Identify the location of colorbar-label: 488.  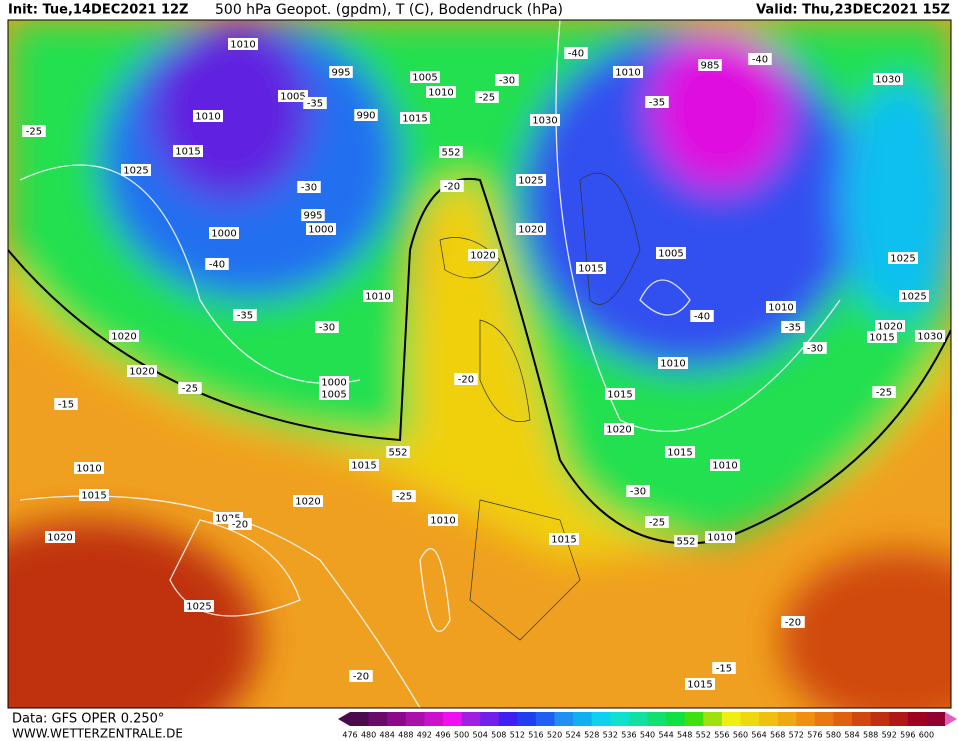
(405, 735).